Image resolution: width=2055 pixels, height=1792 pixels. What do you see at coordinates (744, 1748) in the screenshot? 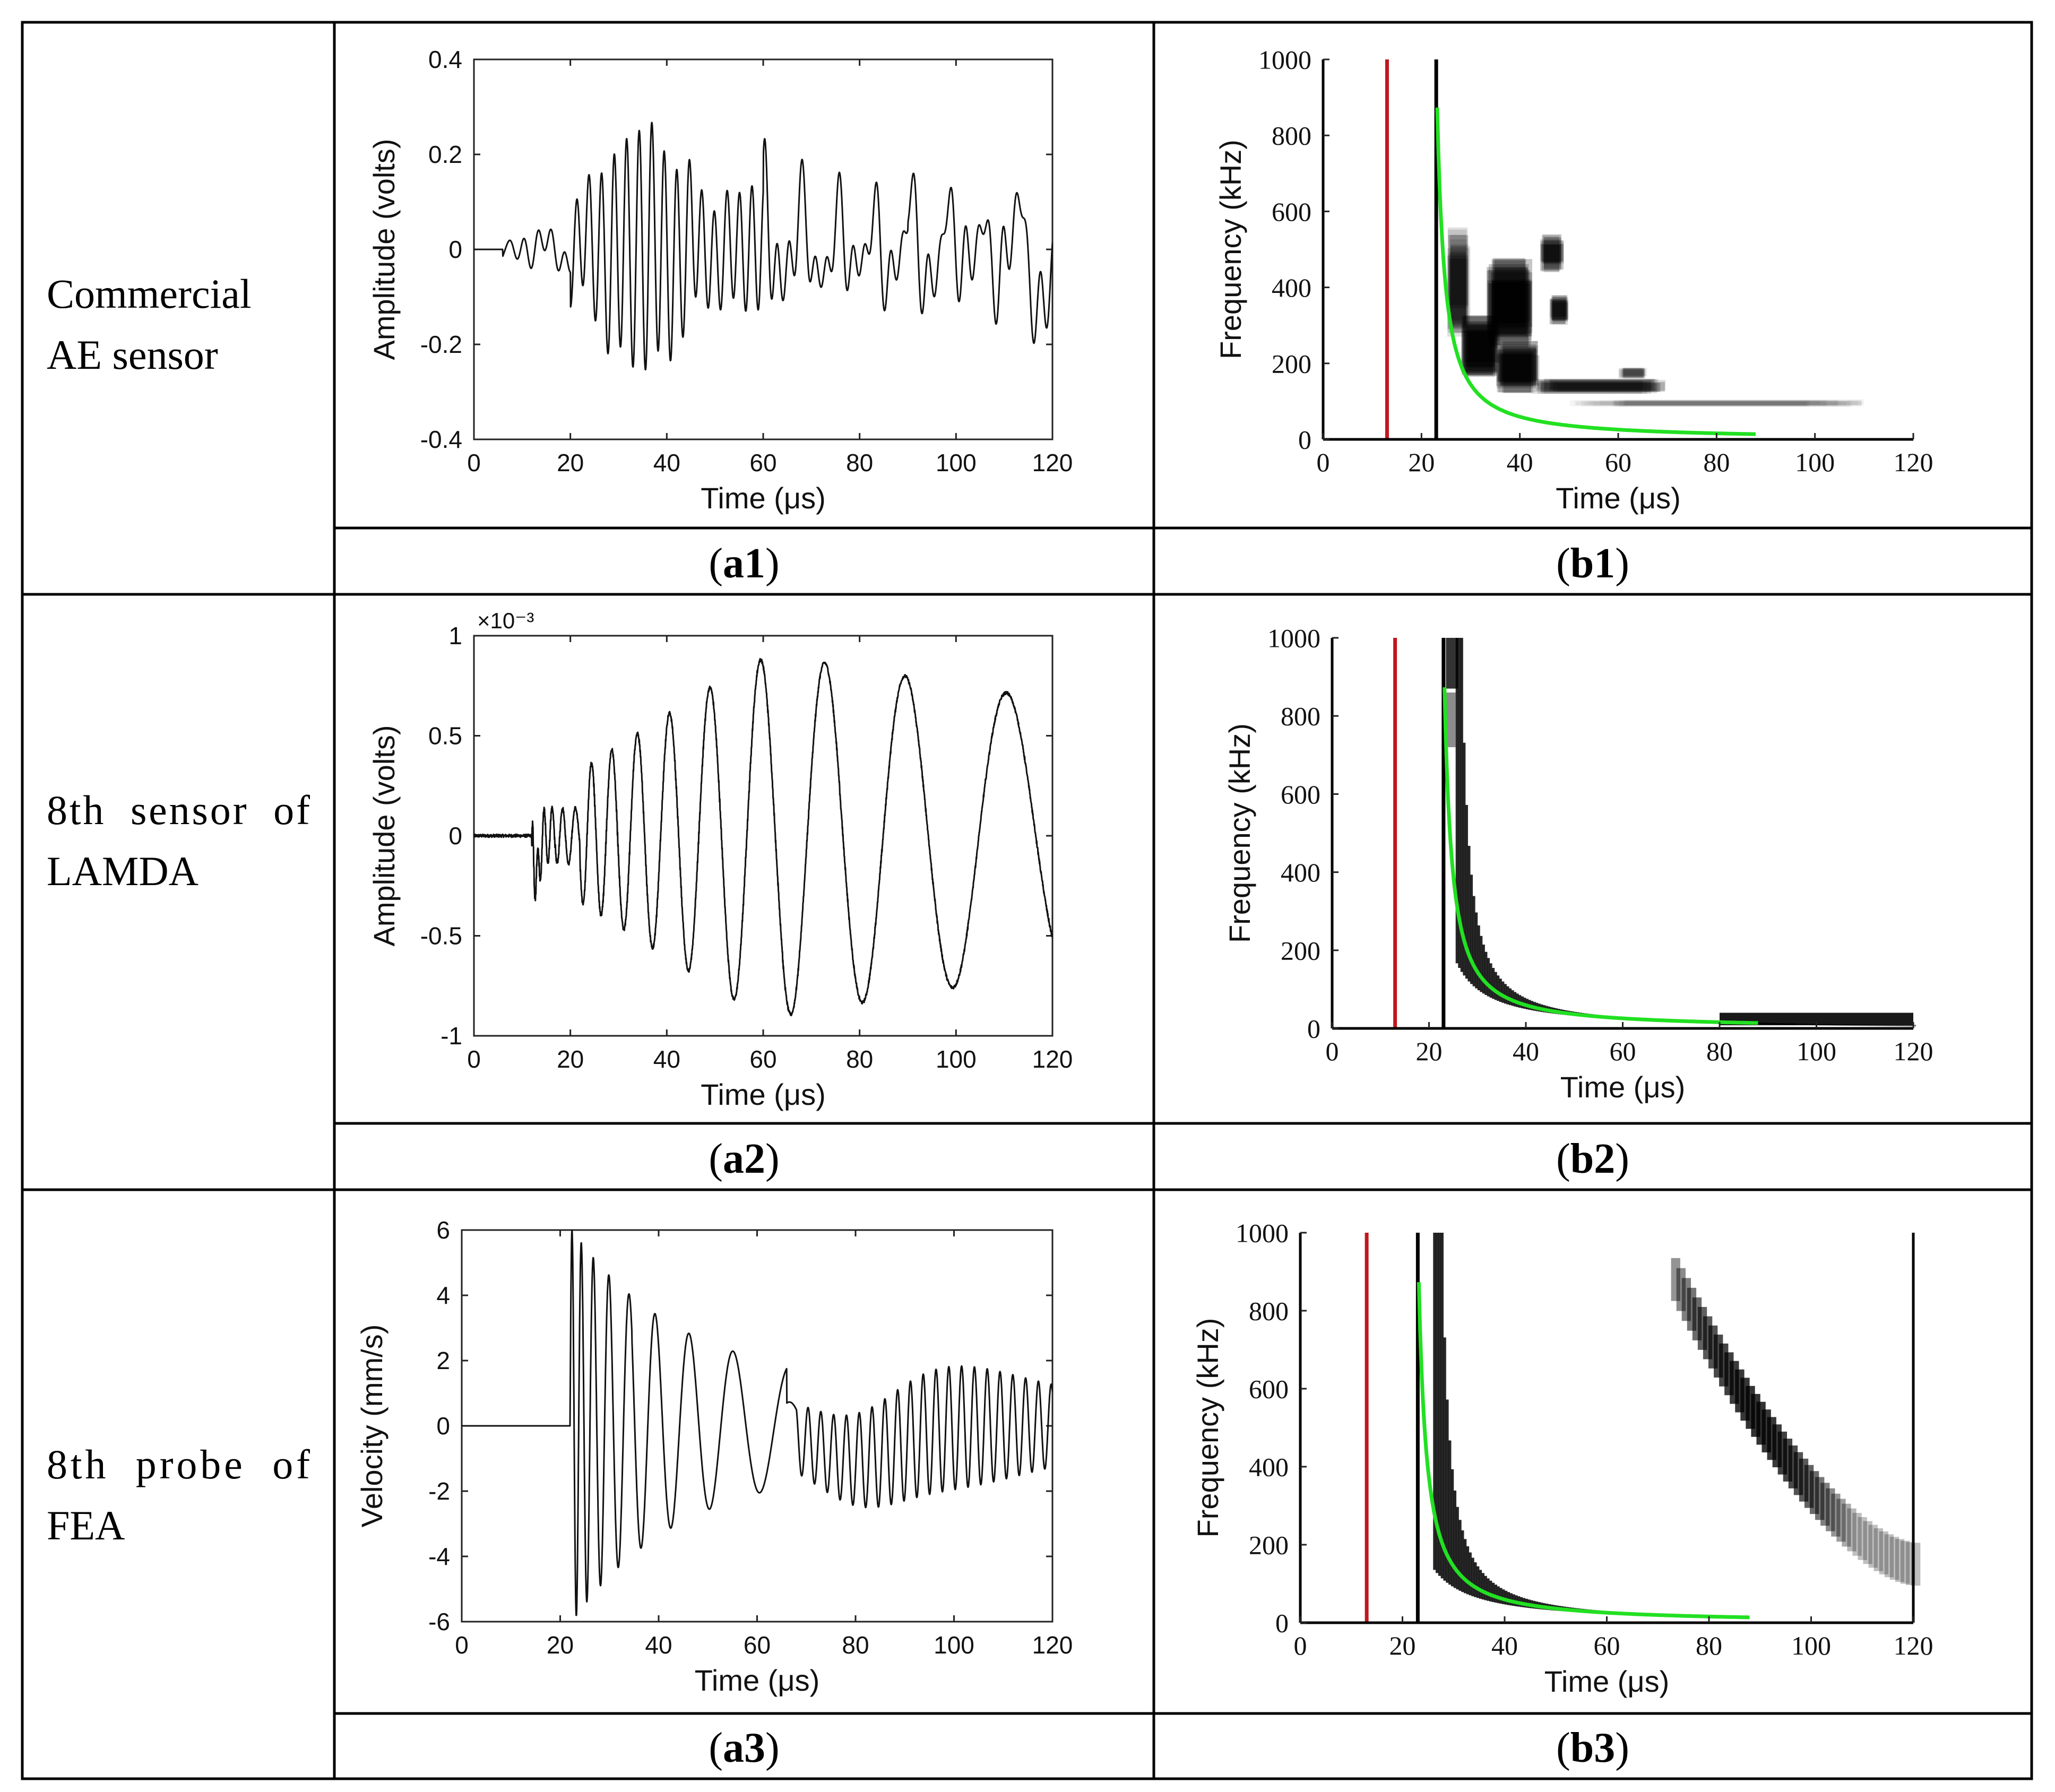
I see `caption-a3-label: a3` at bounding box center [744, 1748].